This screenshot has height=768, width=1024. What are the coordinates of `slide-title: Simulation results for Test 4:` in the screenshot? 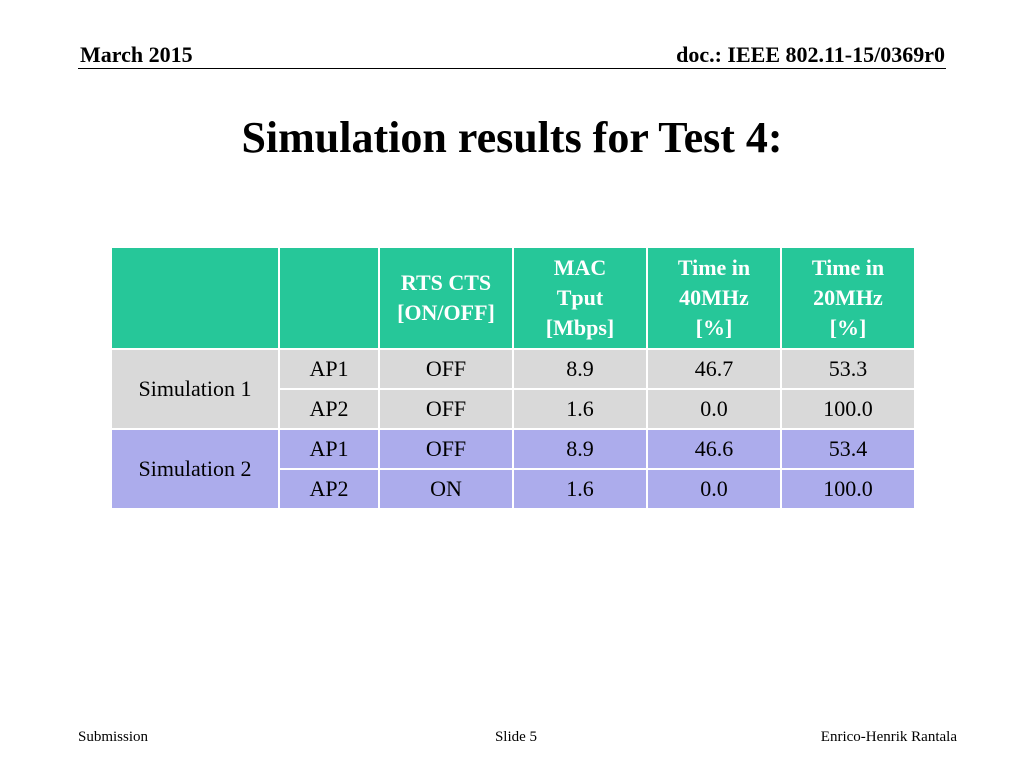 It's located at (512, 137).